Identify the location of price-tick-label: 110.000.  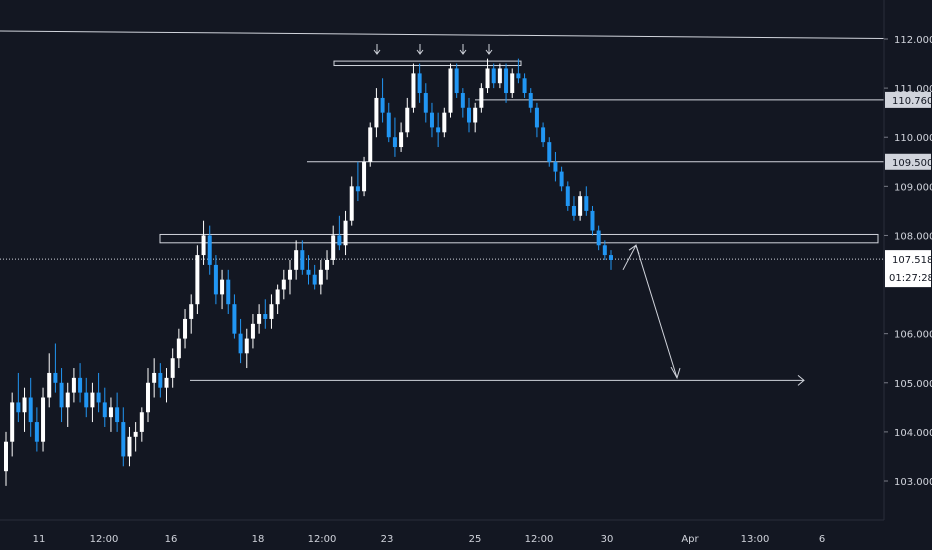
(913, 138).